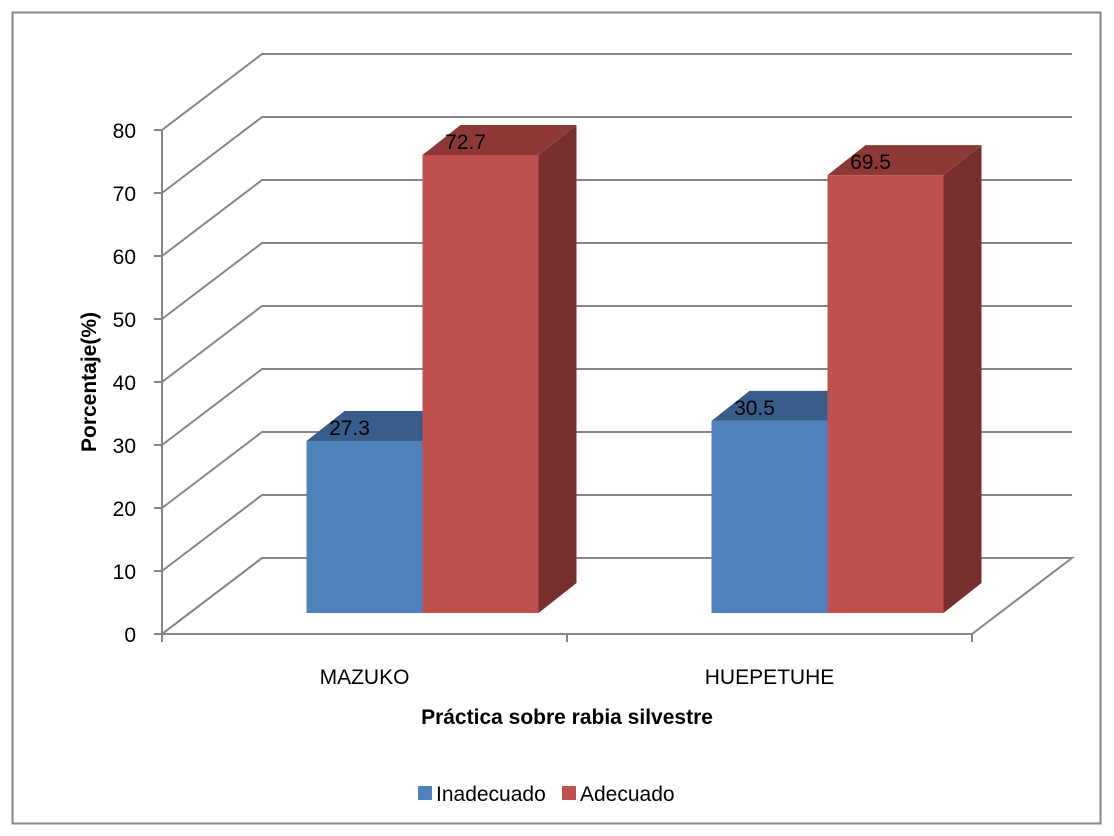 This screenshot has width=1114, height=836. Describe the element at coordinates (124, 509) in the screenshot. I see `y-tick-label: 20` at that location.